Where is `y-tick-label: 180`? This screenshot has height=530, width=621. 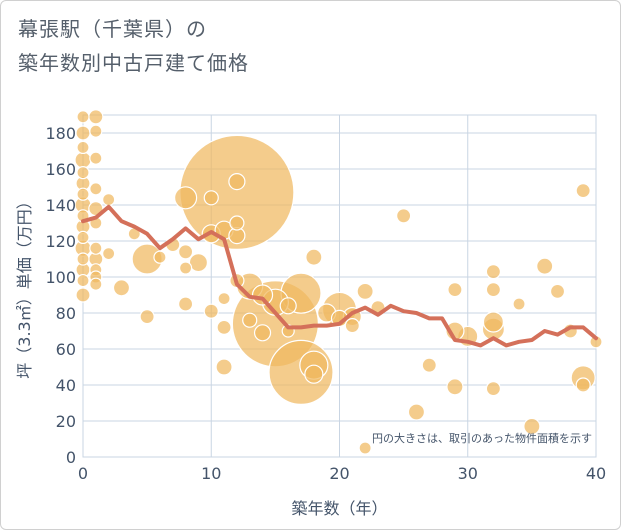 y-tick-label: 180 is located at coordinates (60, 133).